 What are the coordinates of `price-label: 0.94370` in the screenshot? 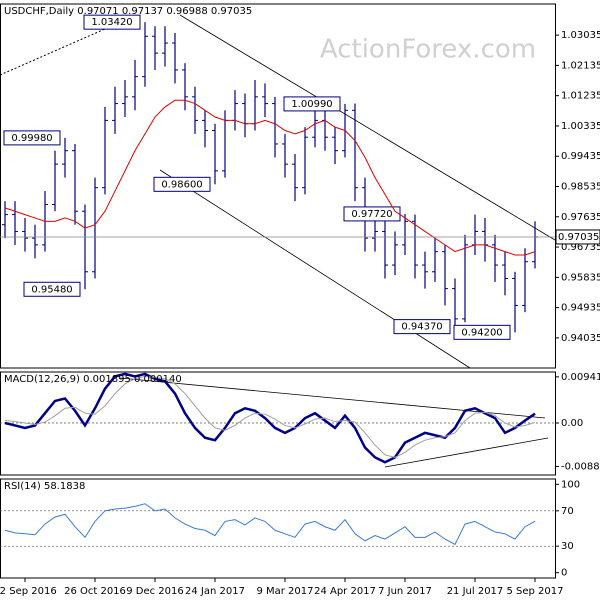 It's located at (421, 327).